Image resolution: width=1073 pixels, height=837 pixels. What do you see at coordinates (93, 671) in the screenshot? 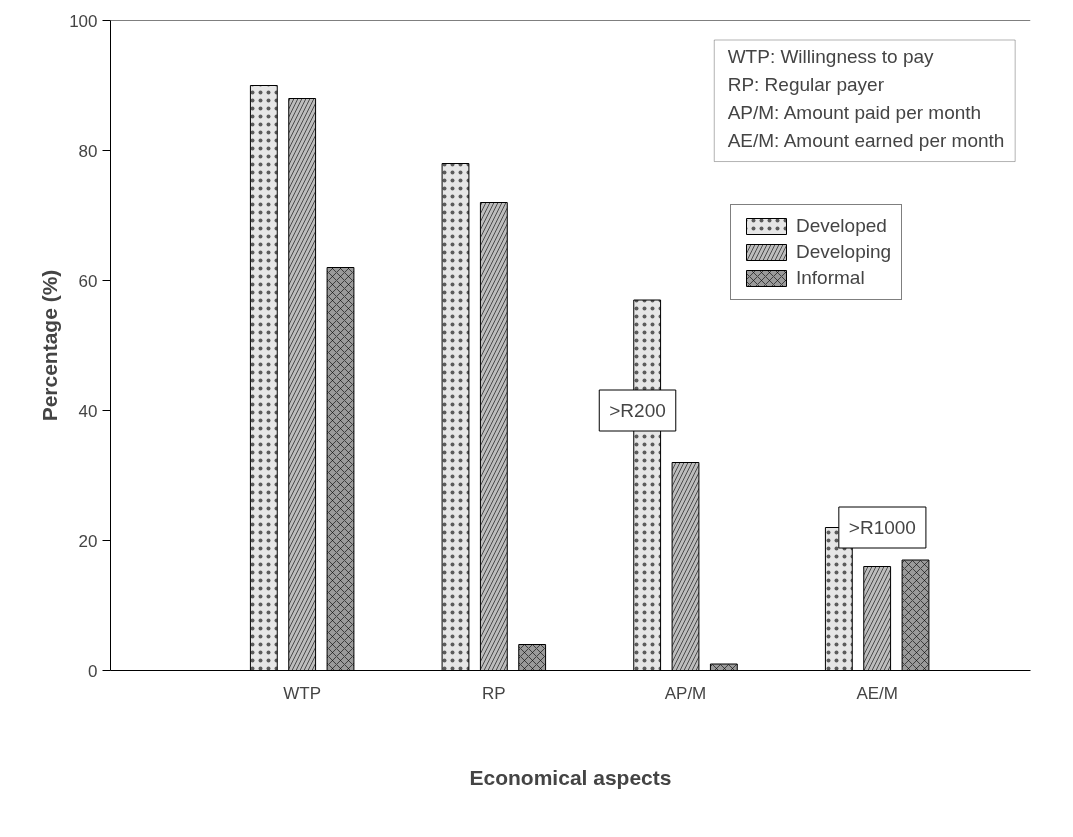
I see `y-tick-label: 0` at bounding box center [93, 671].